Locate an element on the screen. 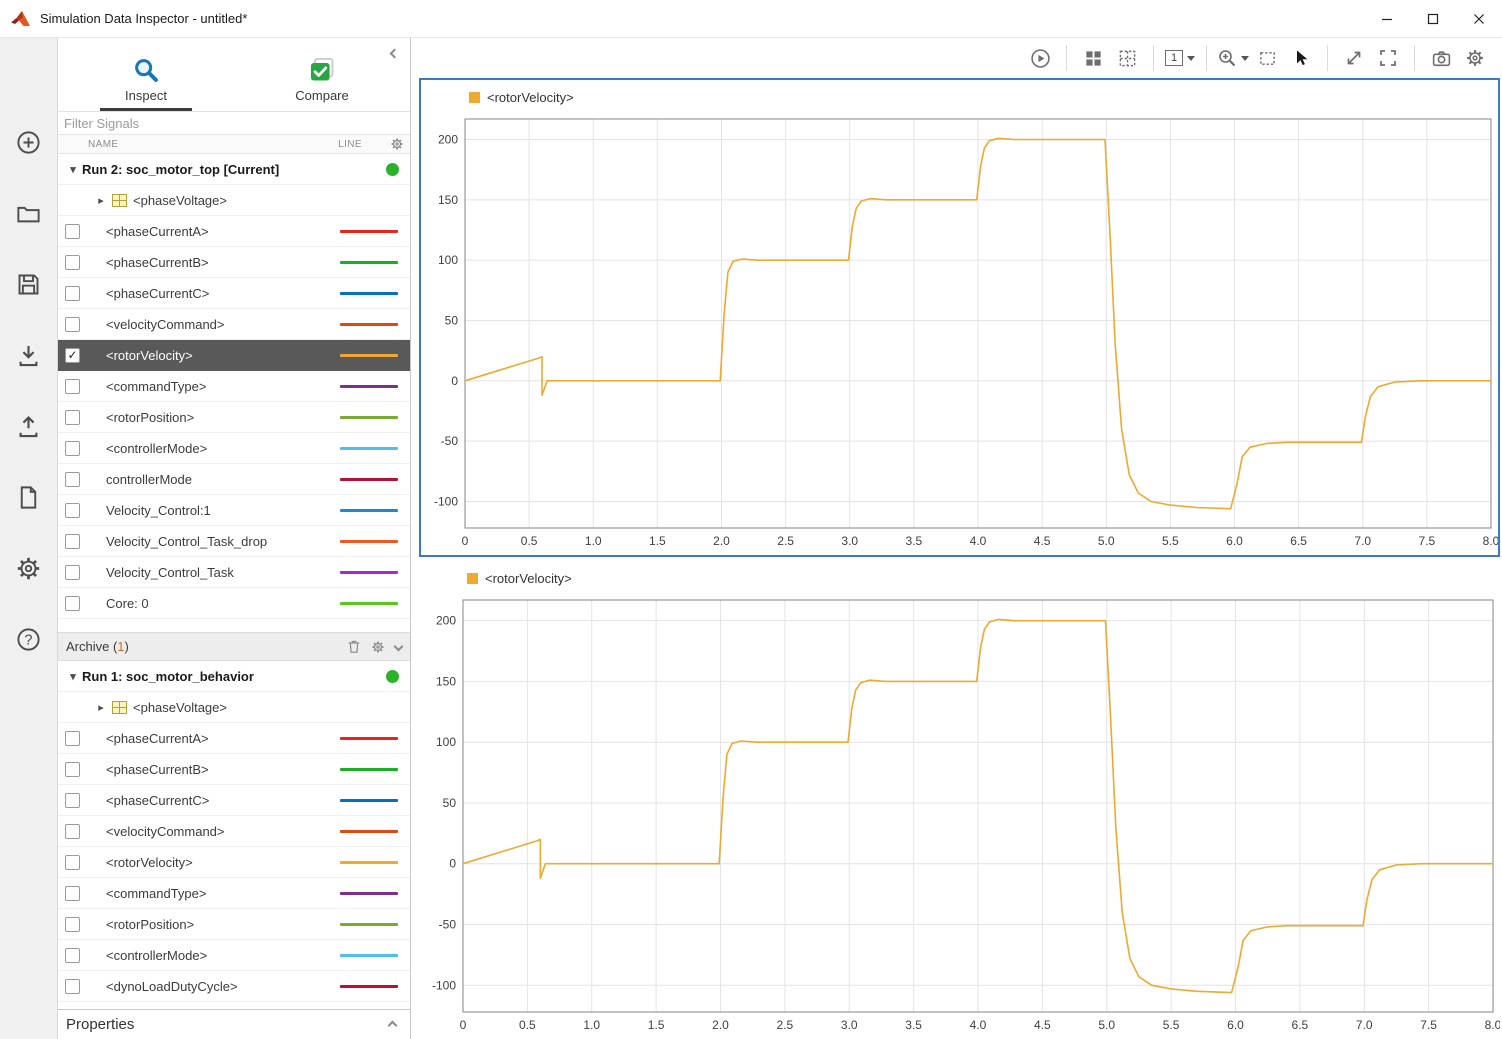 This screenshot has height=1039, width=1502. signal-row: Core: 0 is located at coordinates (234, 603).